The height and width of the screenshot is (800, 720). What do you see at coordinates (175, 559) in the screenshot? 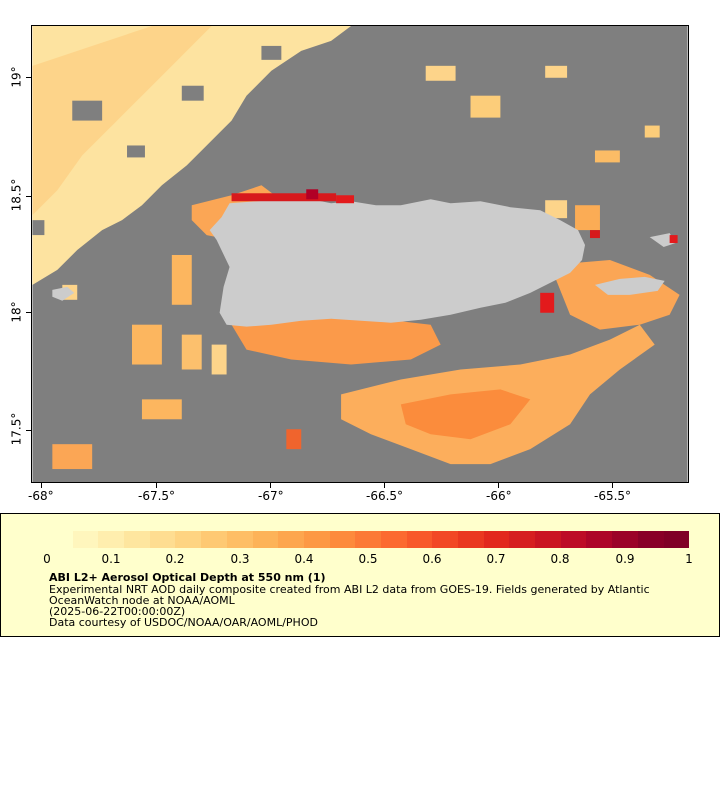
I see `colorbar-label: 0.2` at bounding box center [175, 559].